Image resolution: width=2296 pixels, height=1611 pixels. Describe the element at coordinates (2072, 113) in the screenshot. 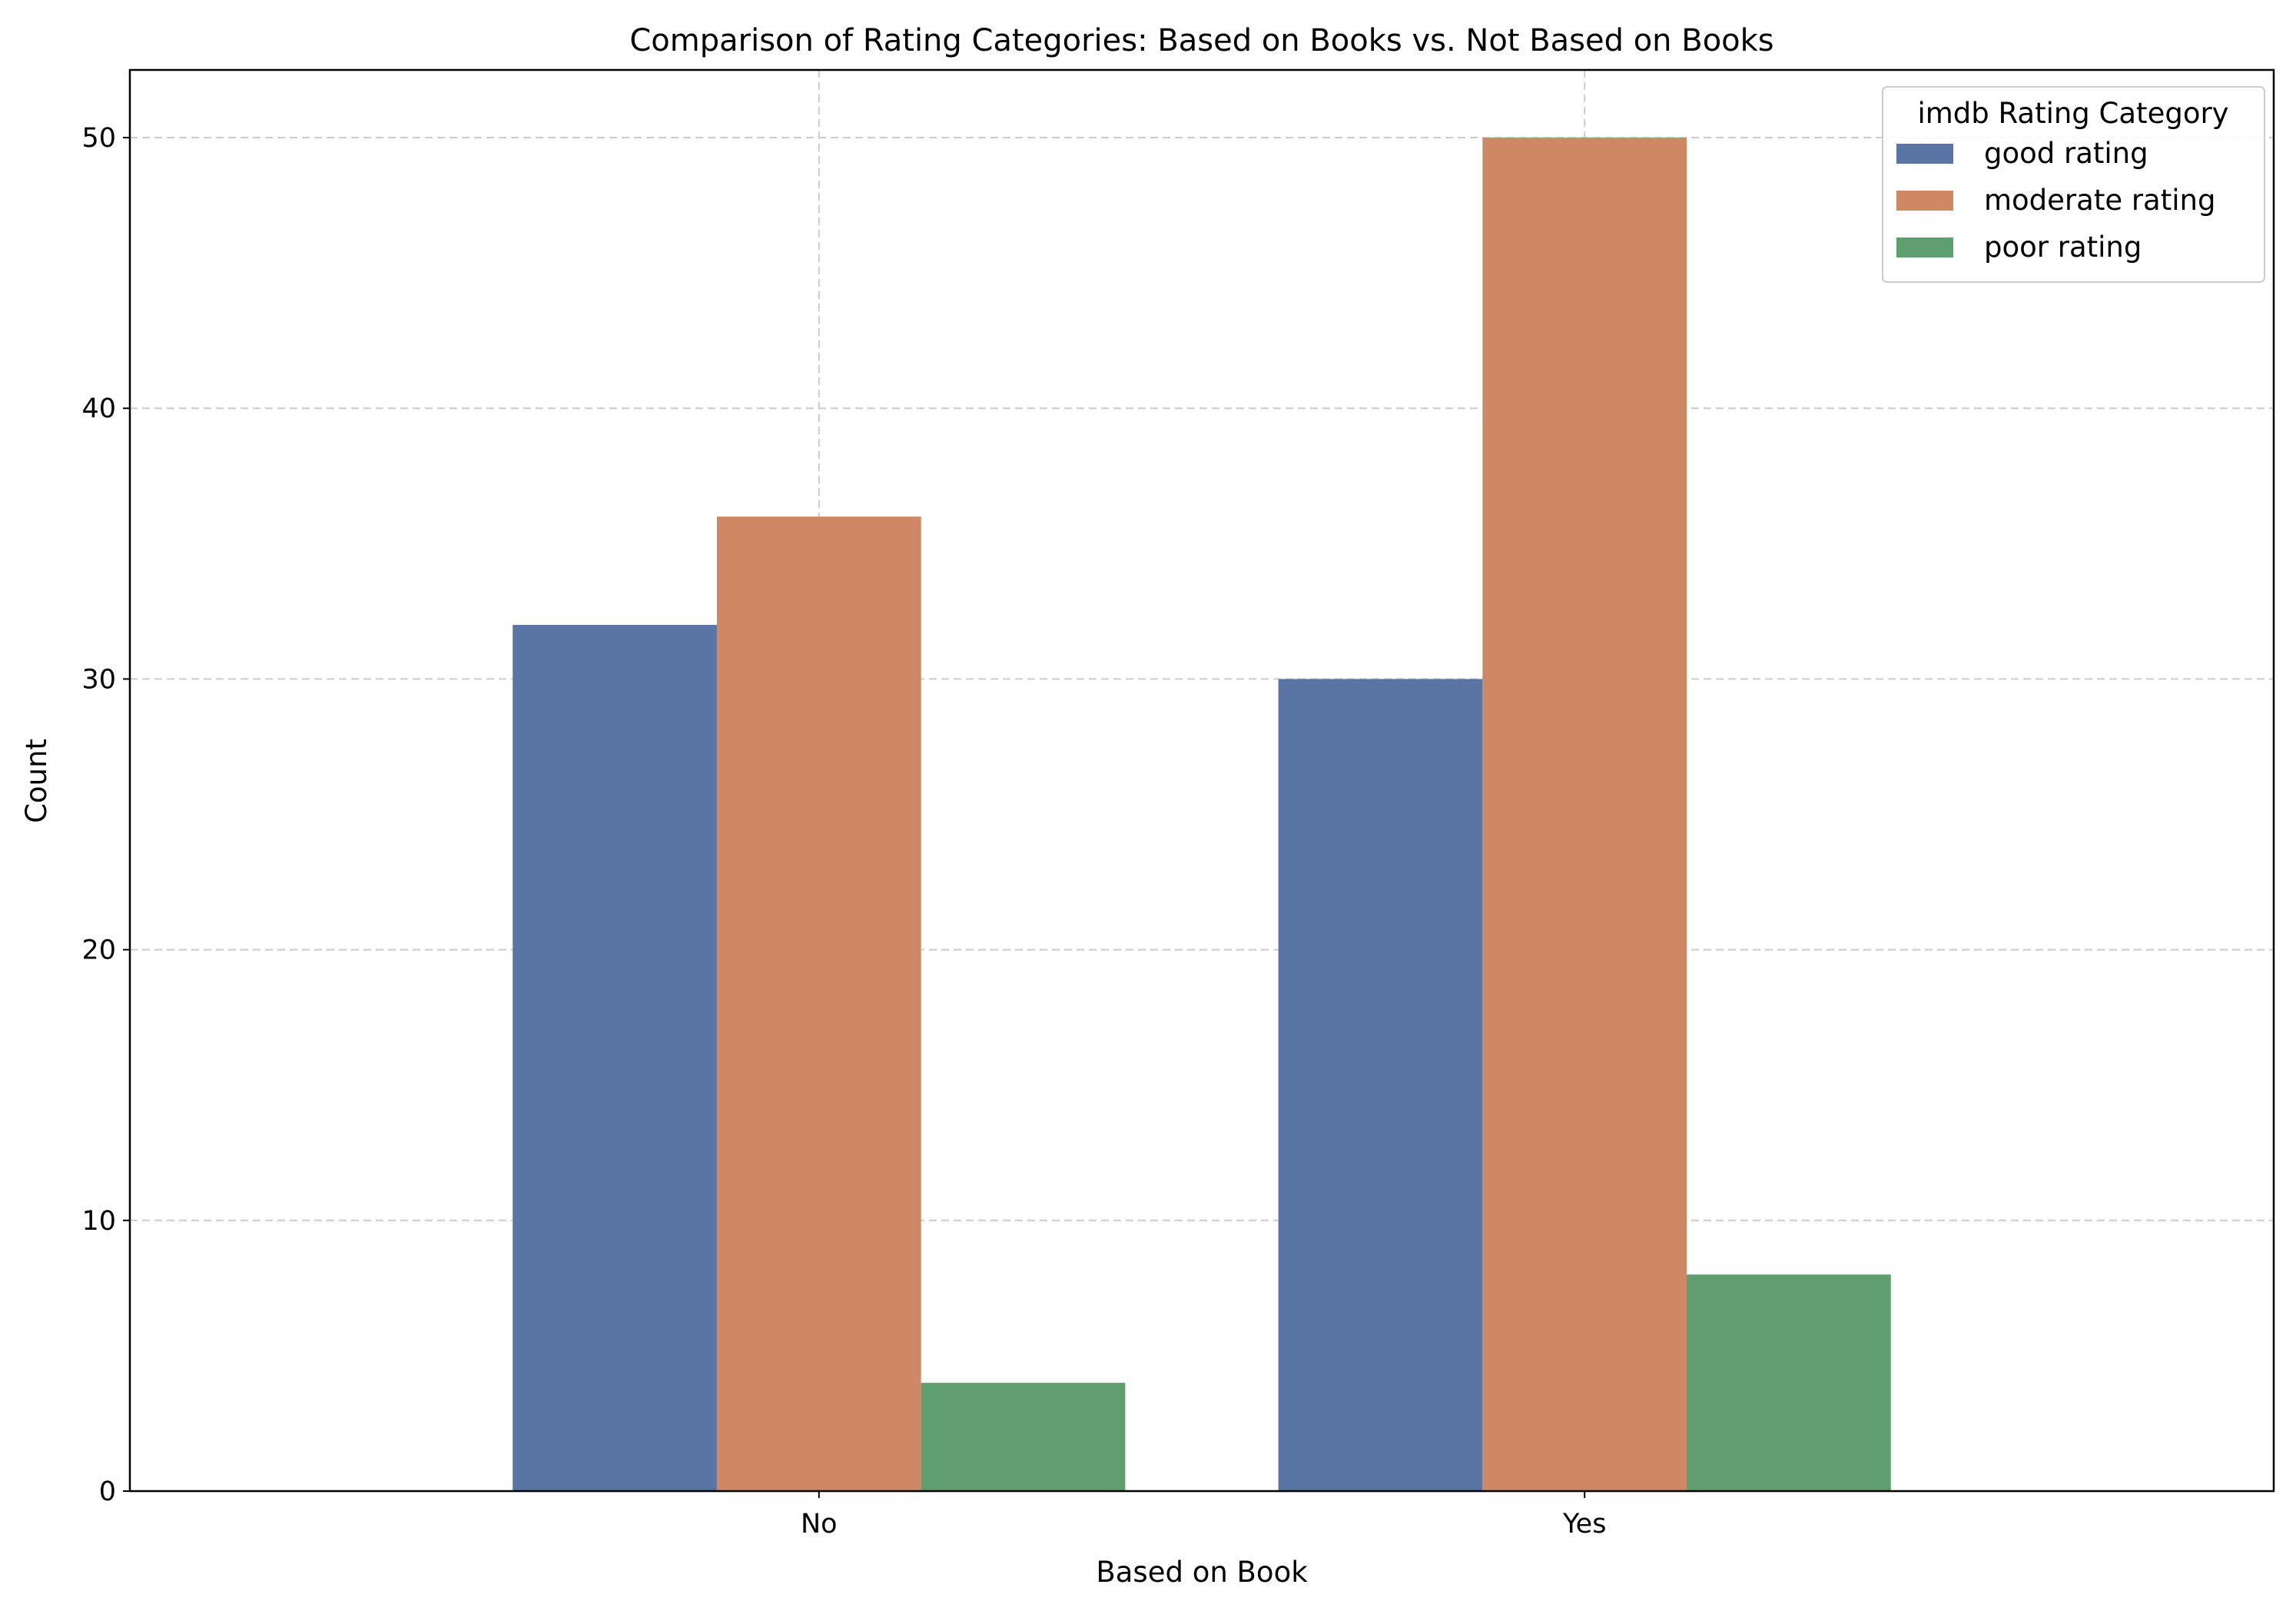

I see `legend-title: imdb Rating Category` at that location.